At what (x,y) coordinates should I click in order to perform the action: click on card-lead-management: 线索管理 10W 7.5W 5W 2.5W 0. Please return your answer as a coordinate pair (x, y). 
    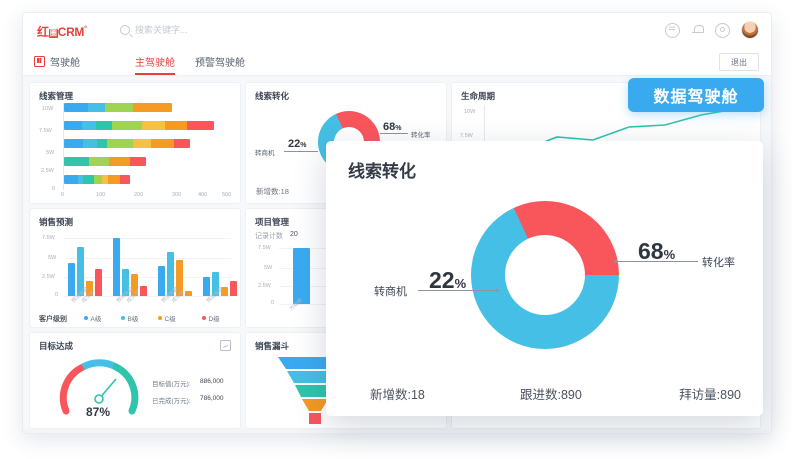
    Looking at the image, I should click on (135, 143).